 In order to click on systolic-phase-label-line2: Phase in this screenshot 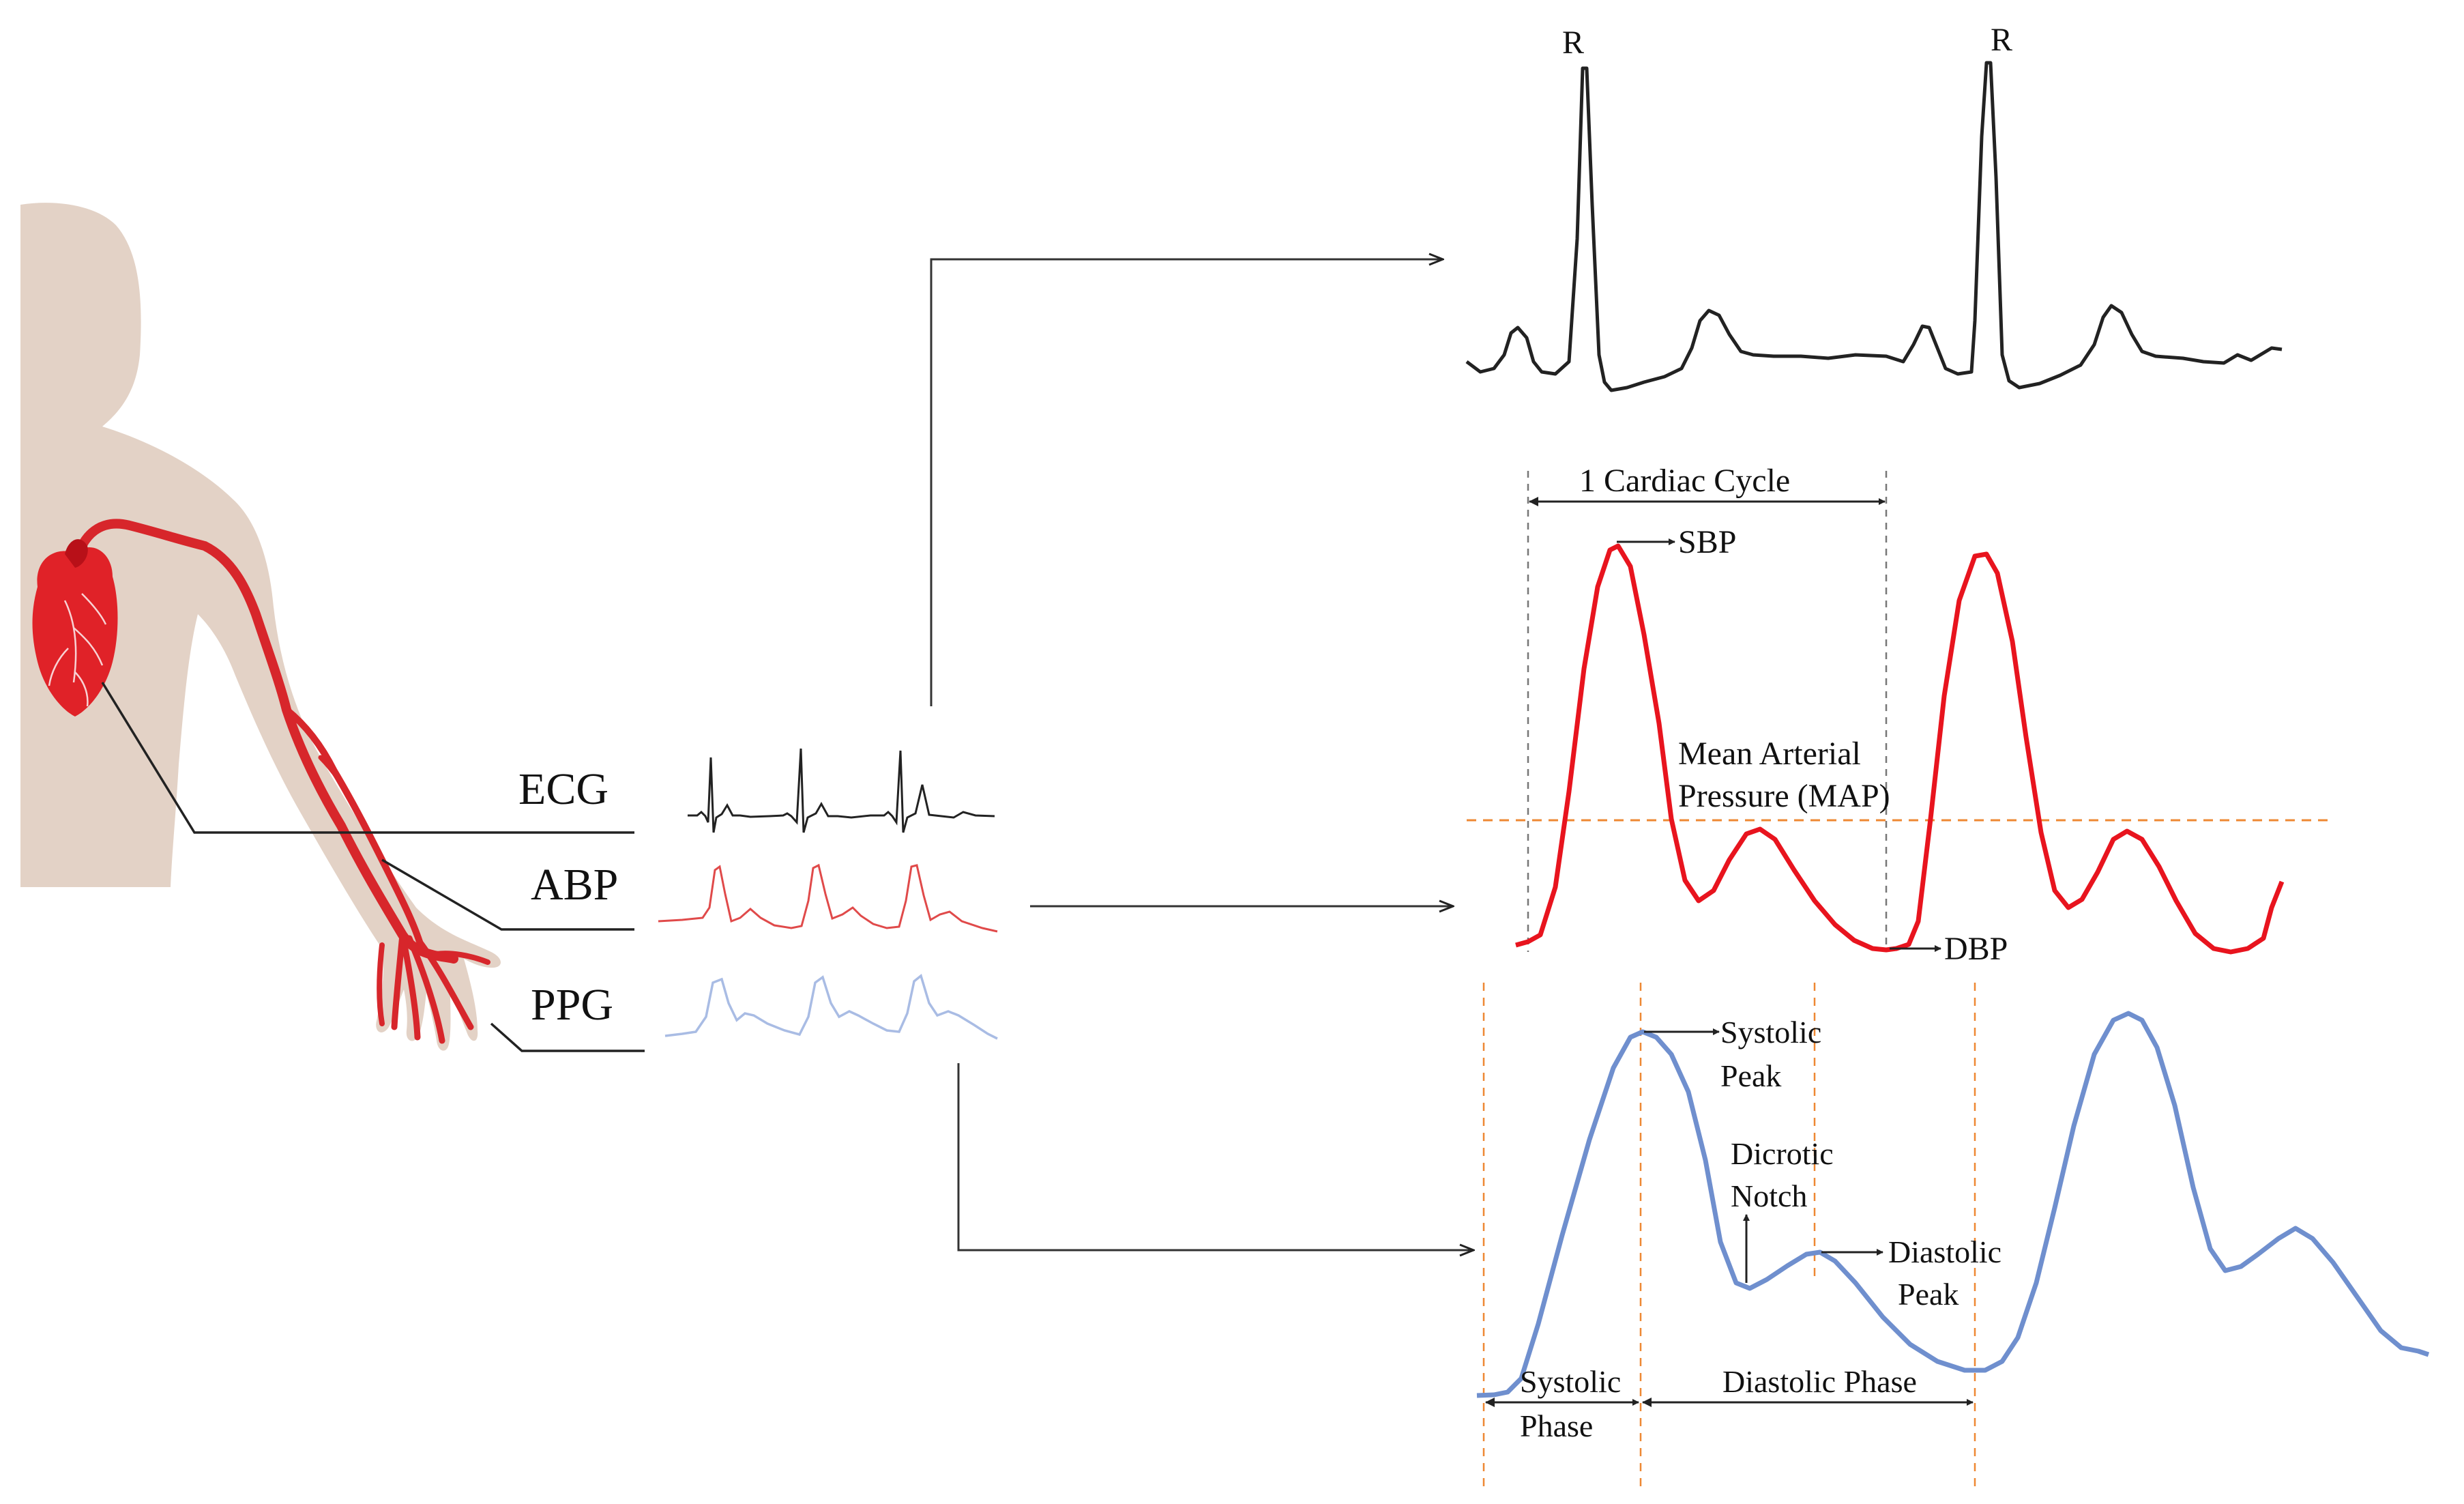, I will do `click(1556, 1425)`.